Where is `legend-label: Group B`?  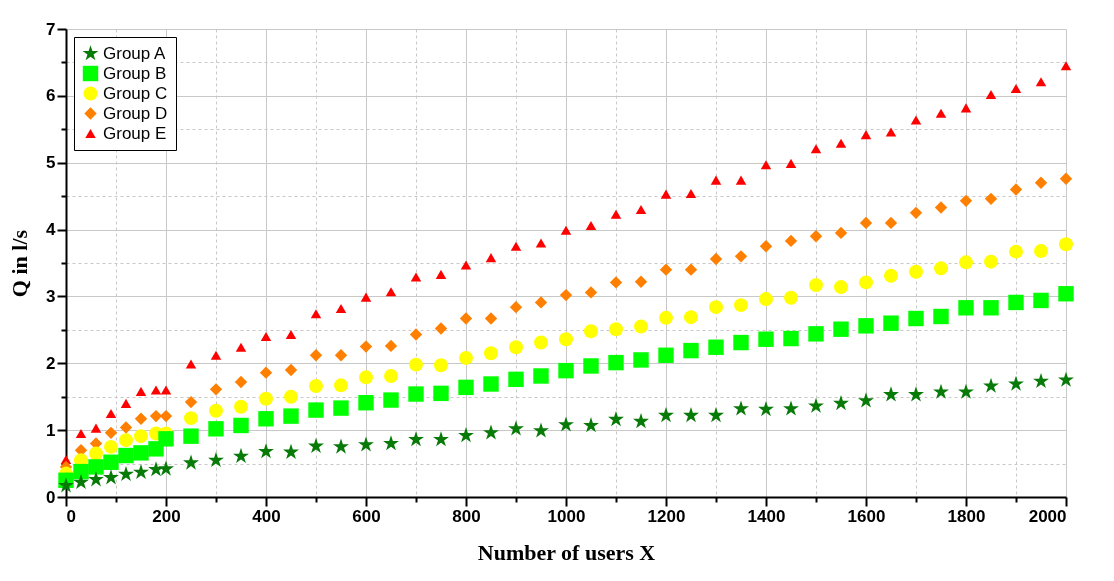
legend-label: Group B is located at coordinates (135, 73).